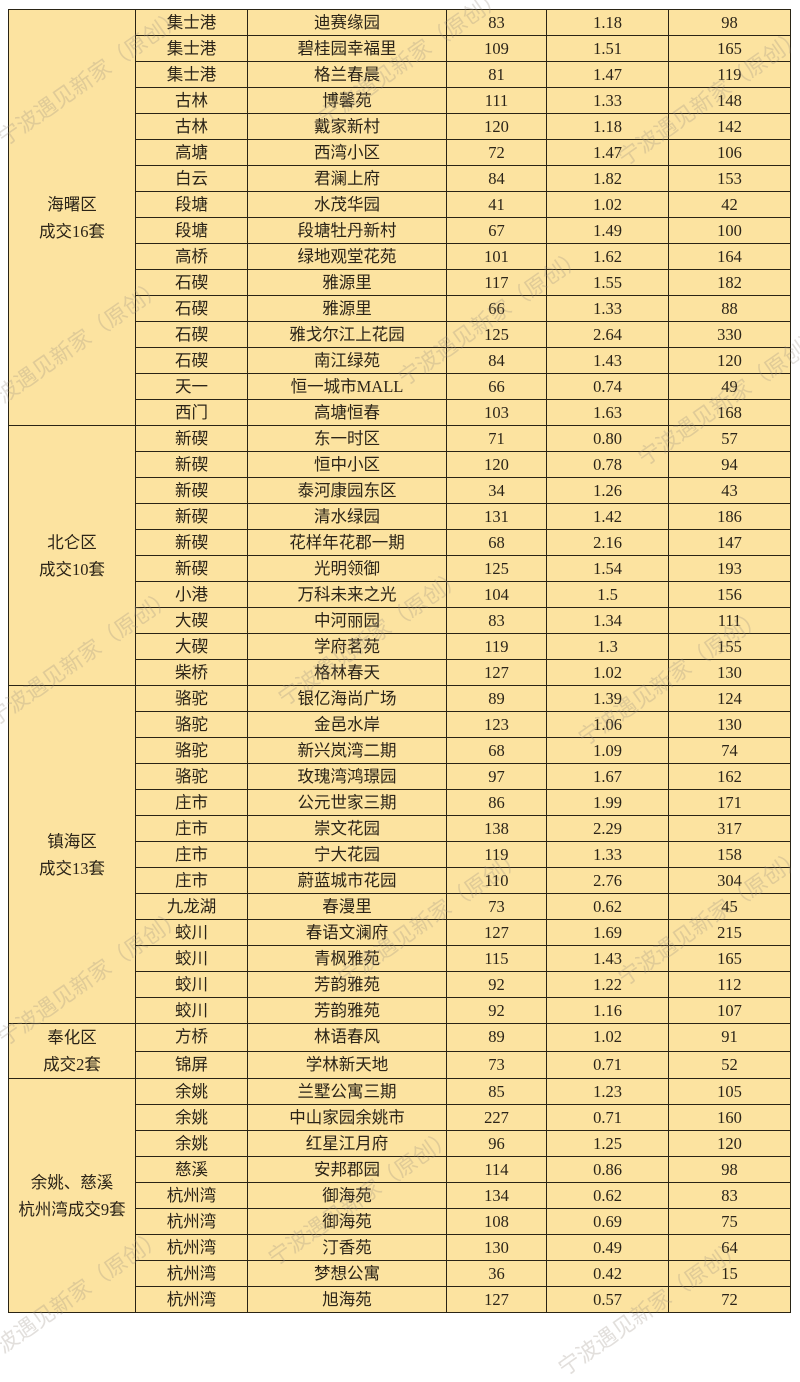  What do you see at coordinates (496, 204) in the screenshot?
I see `size-cell: 41` at bounding box center [496, 204].